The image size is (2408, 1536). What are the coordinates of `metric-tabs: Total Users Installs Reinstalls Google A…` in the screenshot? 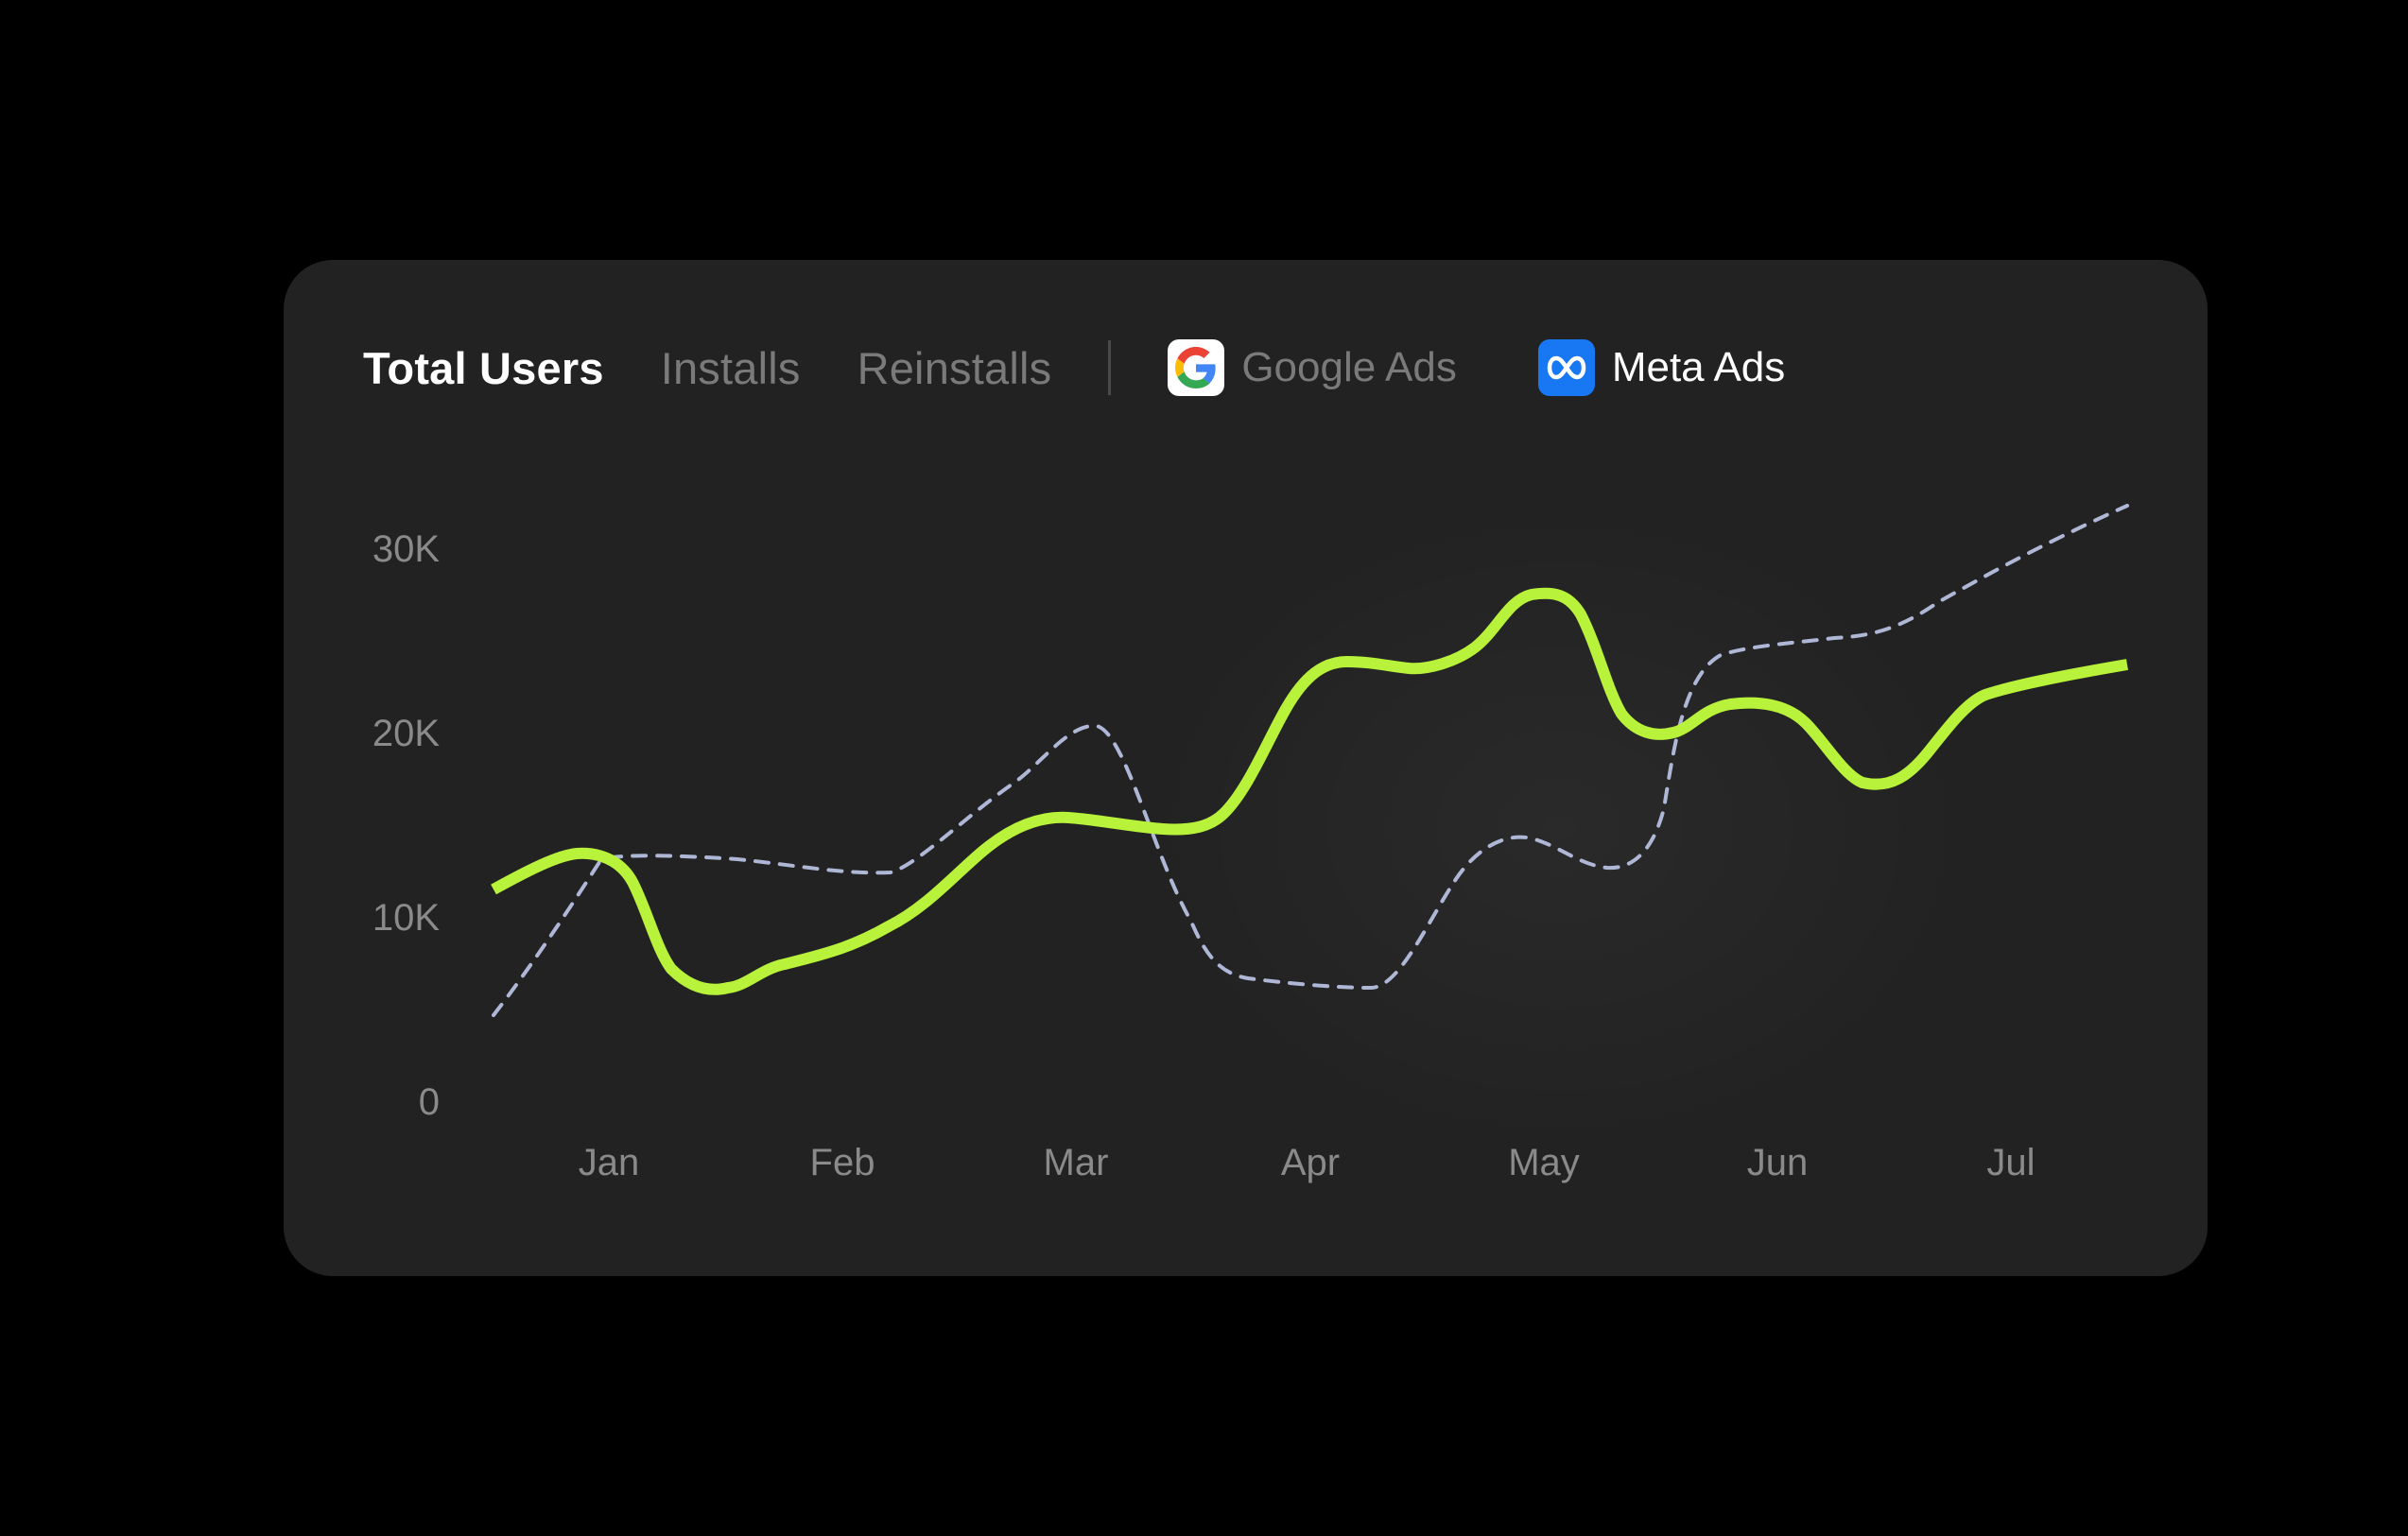 It's located at (1114, 367).